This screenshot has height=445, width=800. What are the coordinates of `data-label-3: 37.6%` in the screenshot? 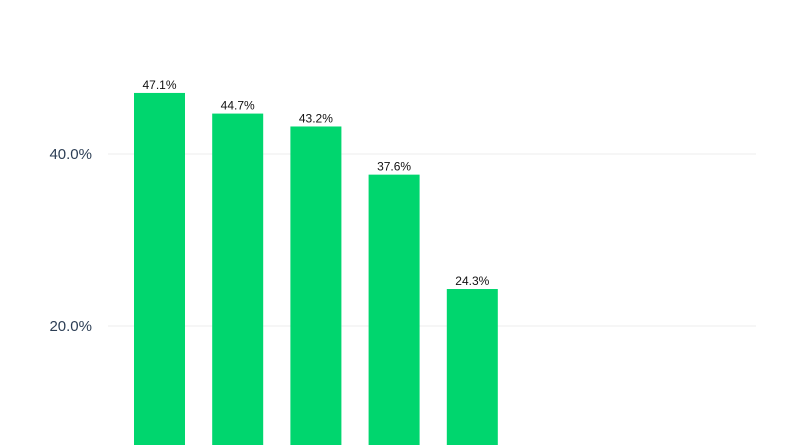 It's located at (394, 167).